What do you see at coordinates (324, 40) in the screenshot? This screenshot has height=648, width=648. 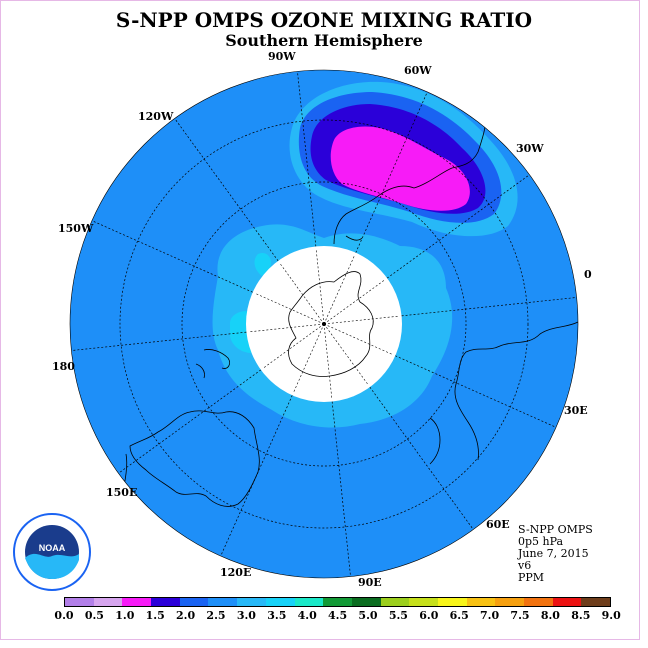 I see `map-subtitle: Southern Hemisphere` at bounding box center [324, 40].